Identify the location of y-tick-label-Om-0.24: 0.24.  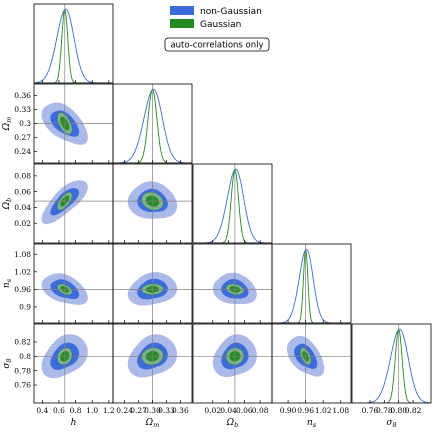
(22, 151).